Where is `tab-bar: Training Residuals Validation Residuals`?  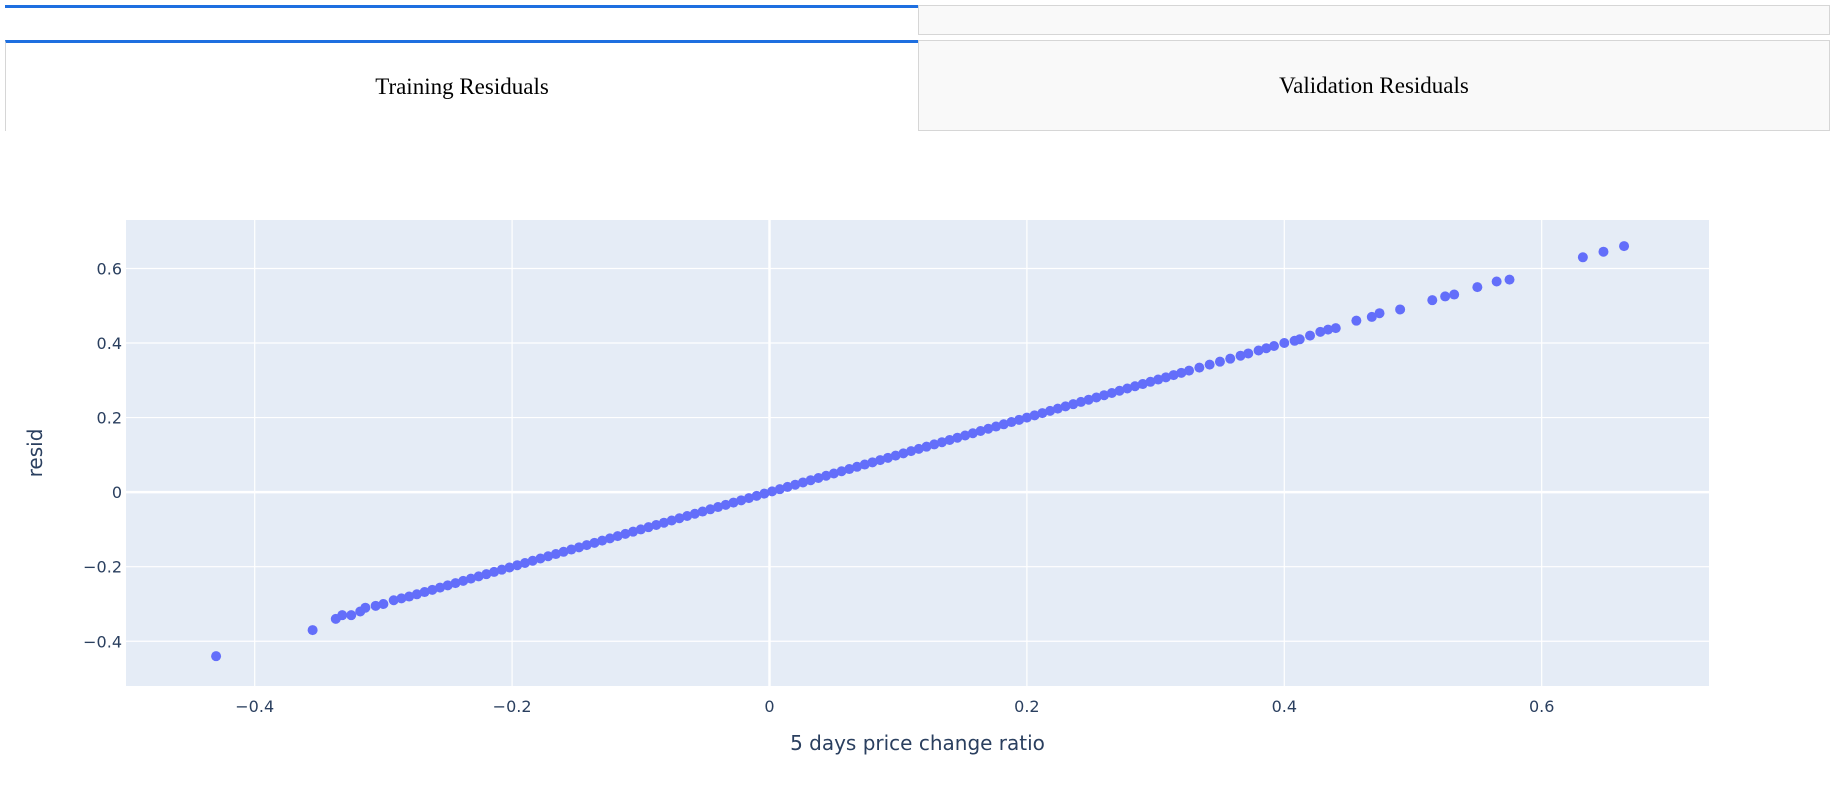
tab-bar: Training Residuals Validation Residuals is located at coordinates (917, 85).